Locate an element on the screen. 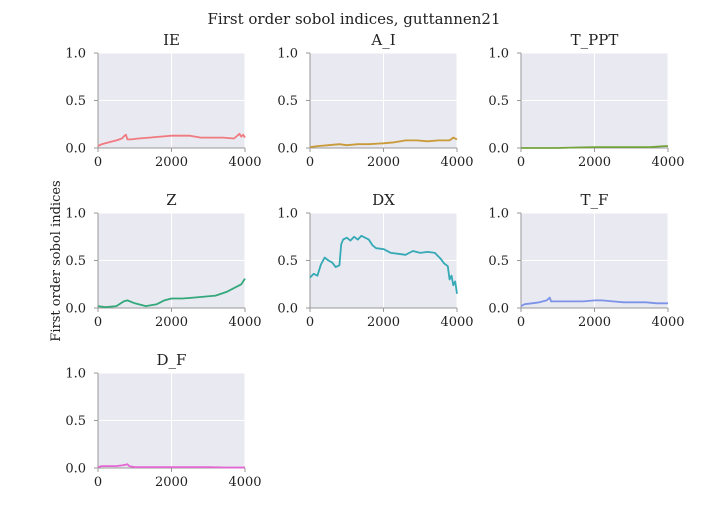 This screenshot has height=531, width=708. panel-ie: 0.0 0.5 1.0 0 2000 4000 IE is located at coordinates (163, 100).